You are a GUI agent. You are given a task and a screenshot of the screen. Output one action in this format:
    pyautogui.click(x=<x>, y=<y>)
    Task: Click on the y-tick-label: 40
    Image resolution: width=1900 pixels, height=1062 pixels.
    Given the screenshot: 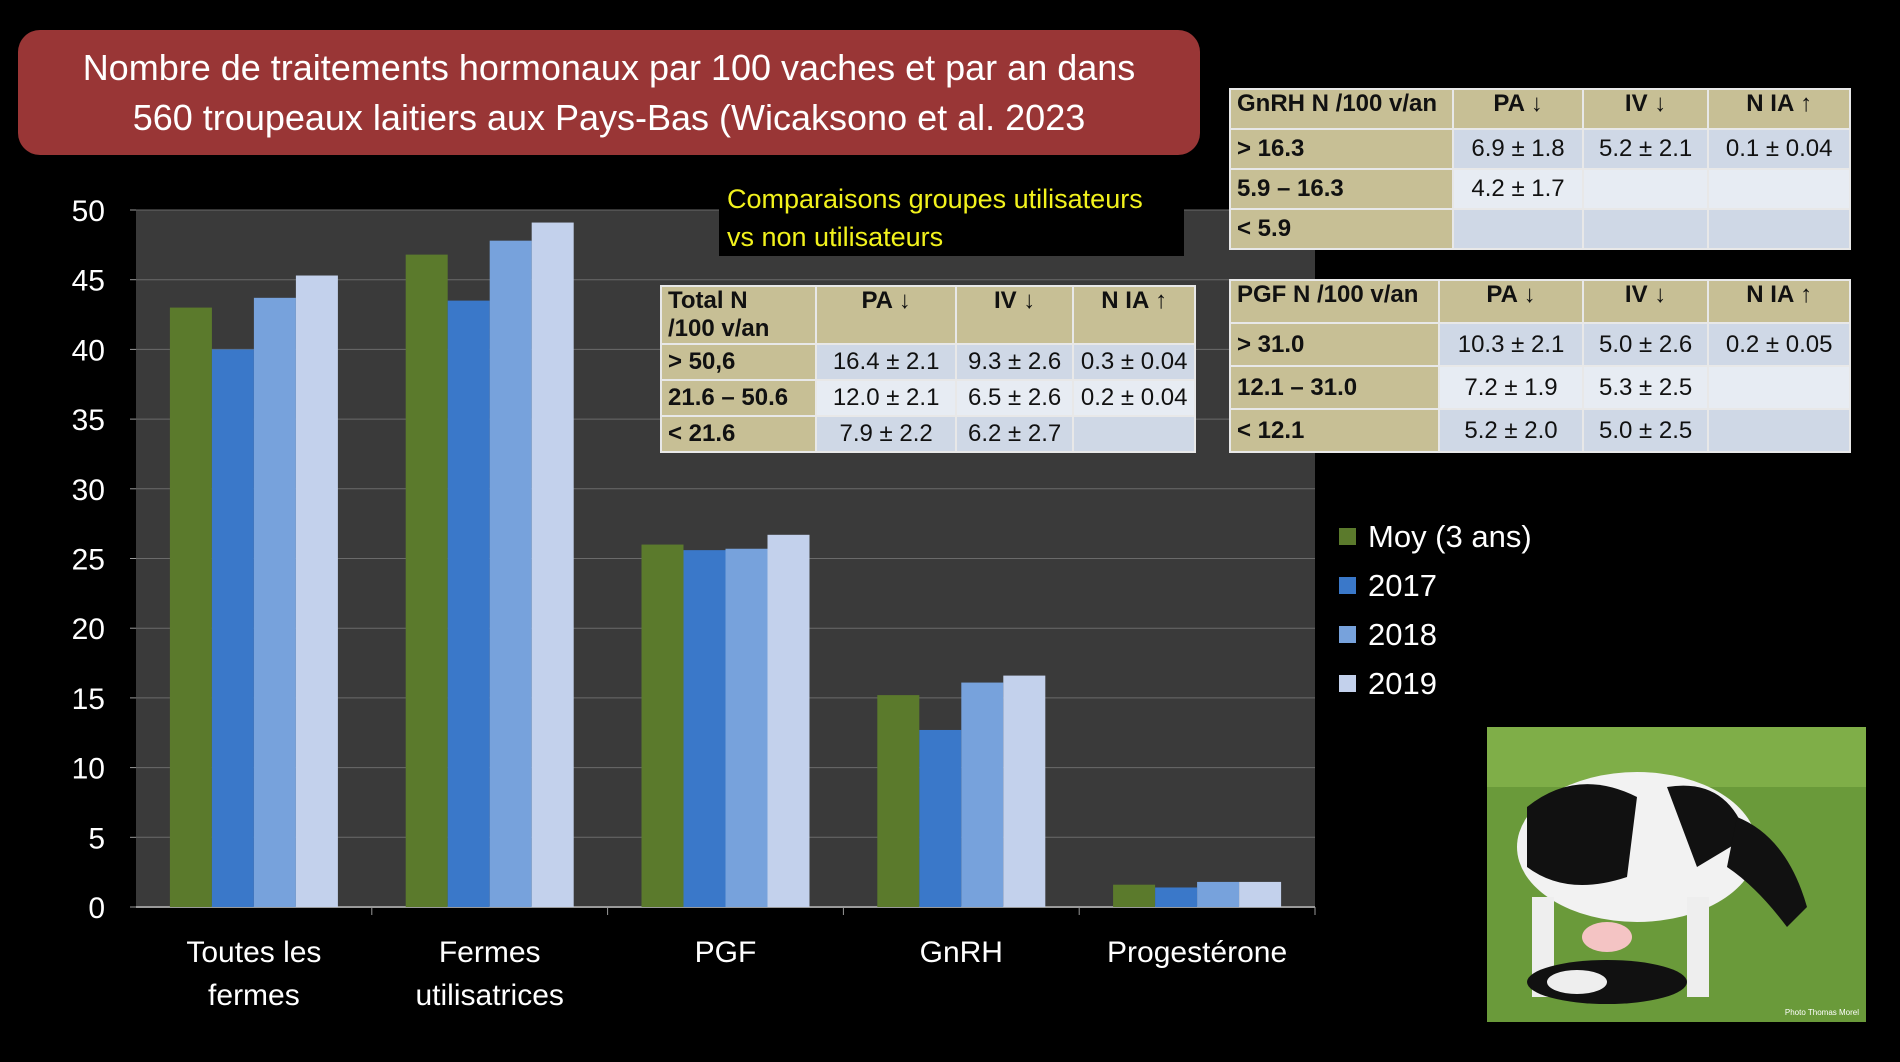 What is the action you would take?
    pyautogui.click(x=88, y=350)
    